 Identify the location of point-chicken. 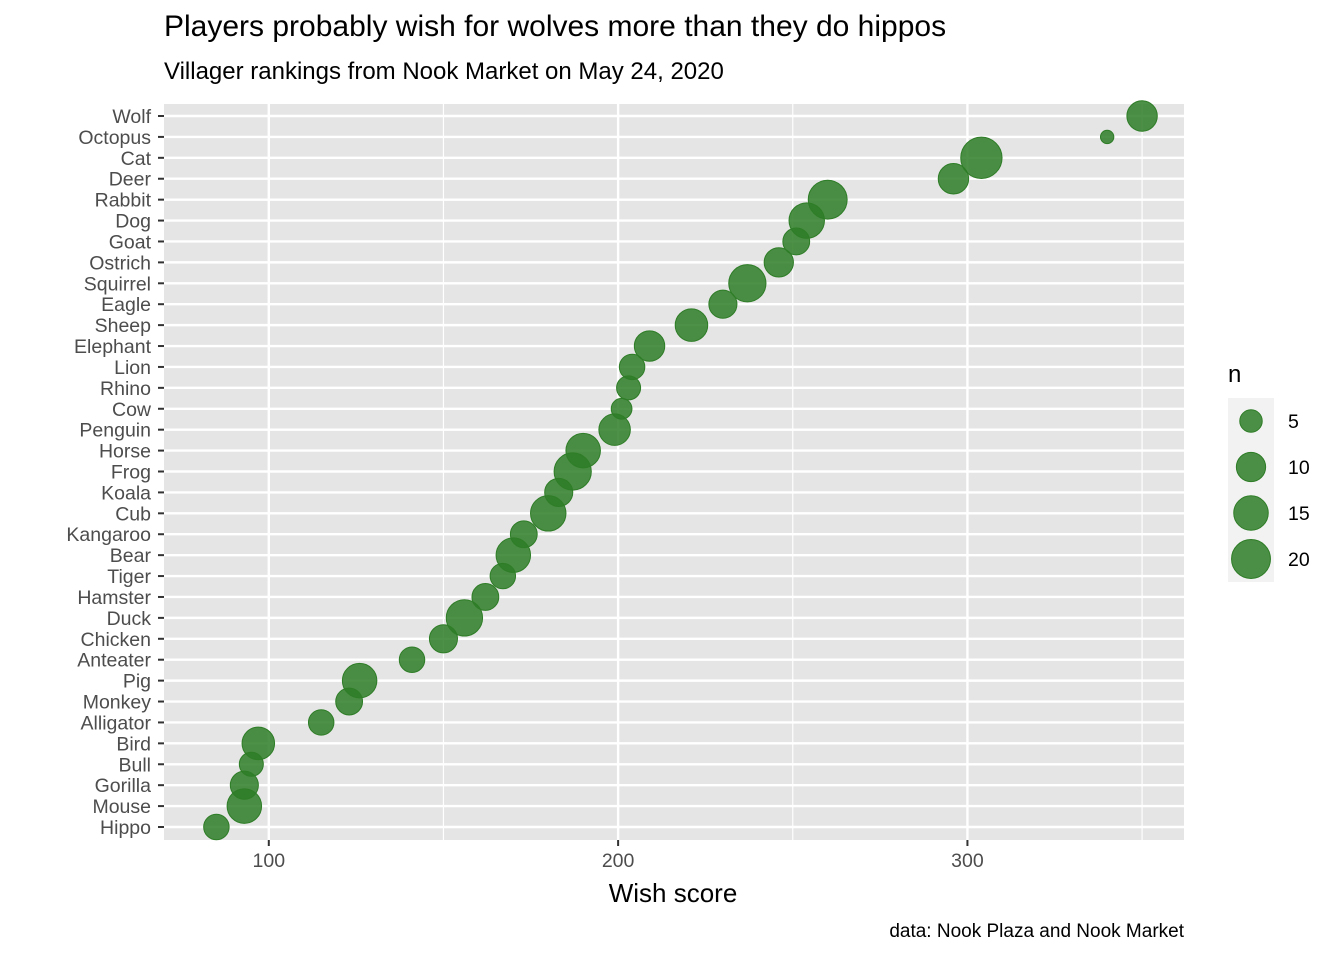
(443, 639).